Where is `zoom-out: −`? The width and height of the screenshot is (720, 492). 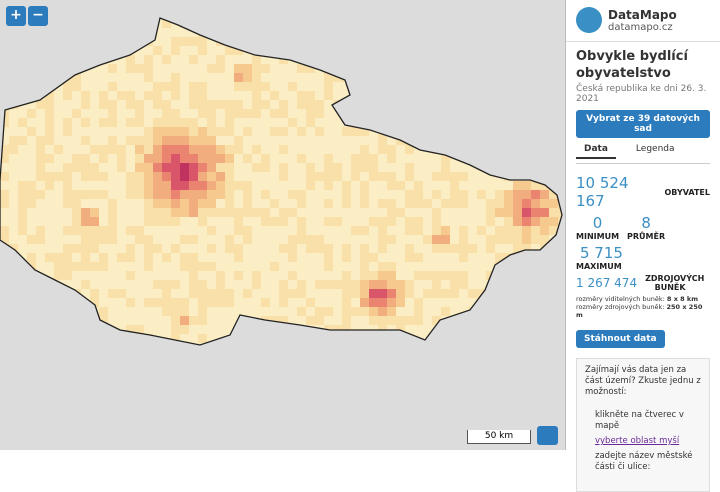
zoom-out: − is located at coordinates (38, 16).